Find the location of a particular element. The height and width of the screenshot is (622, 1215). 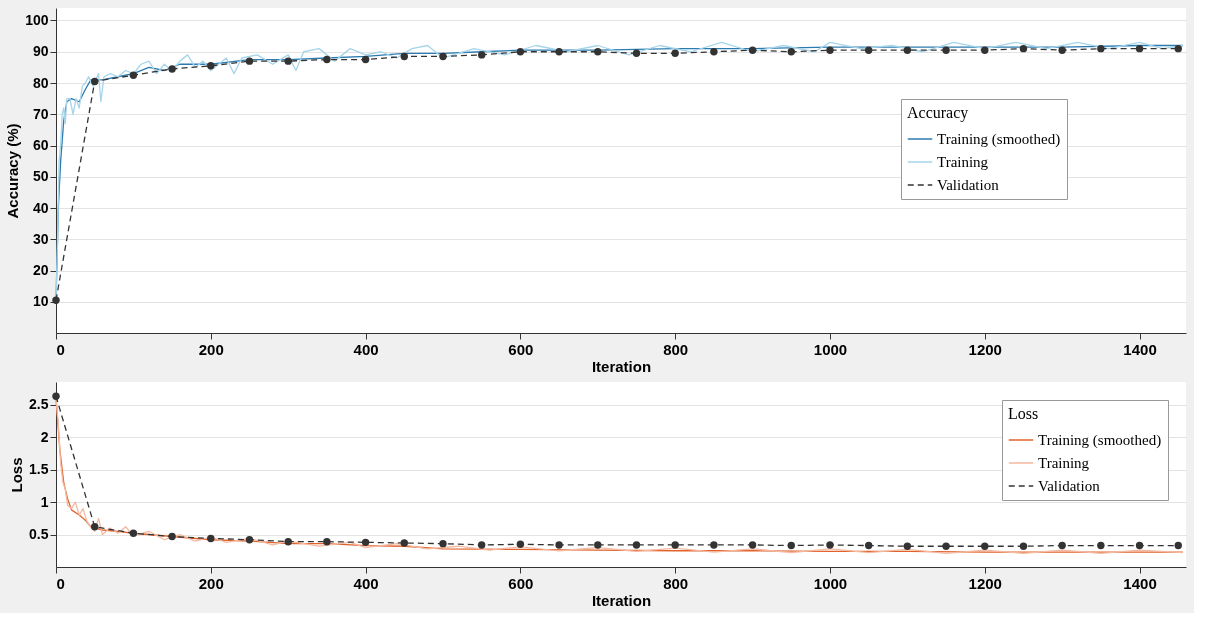

y-tick-label: 0.5 is located at coordinates (39, 534).